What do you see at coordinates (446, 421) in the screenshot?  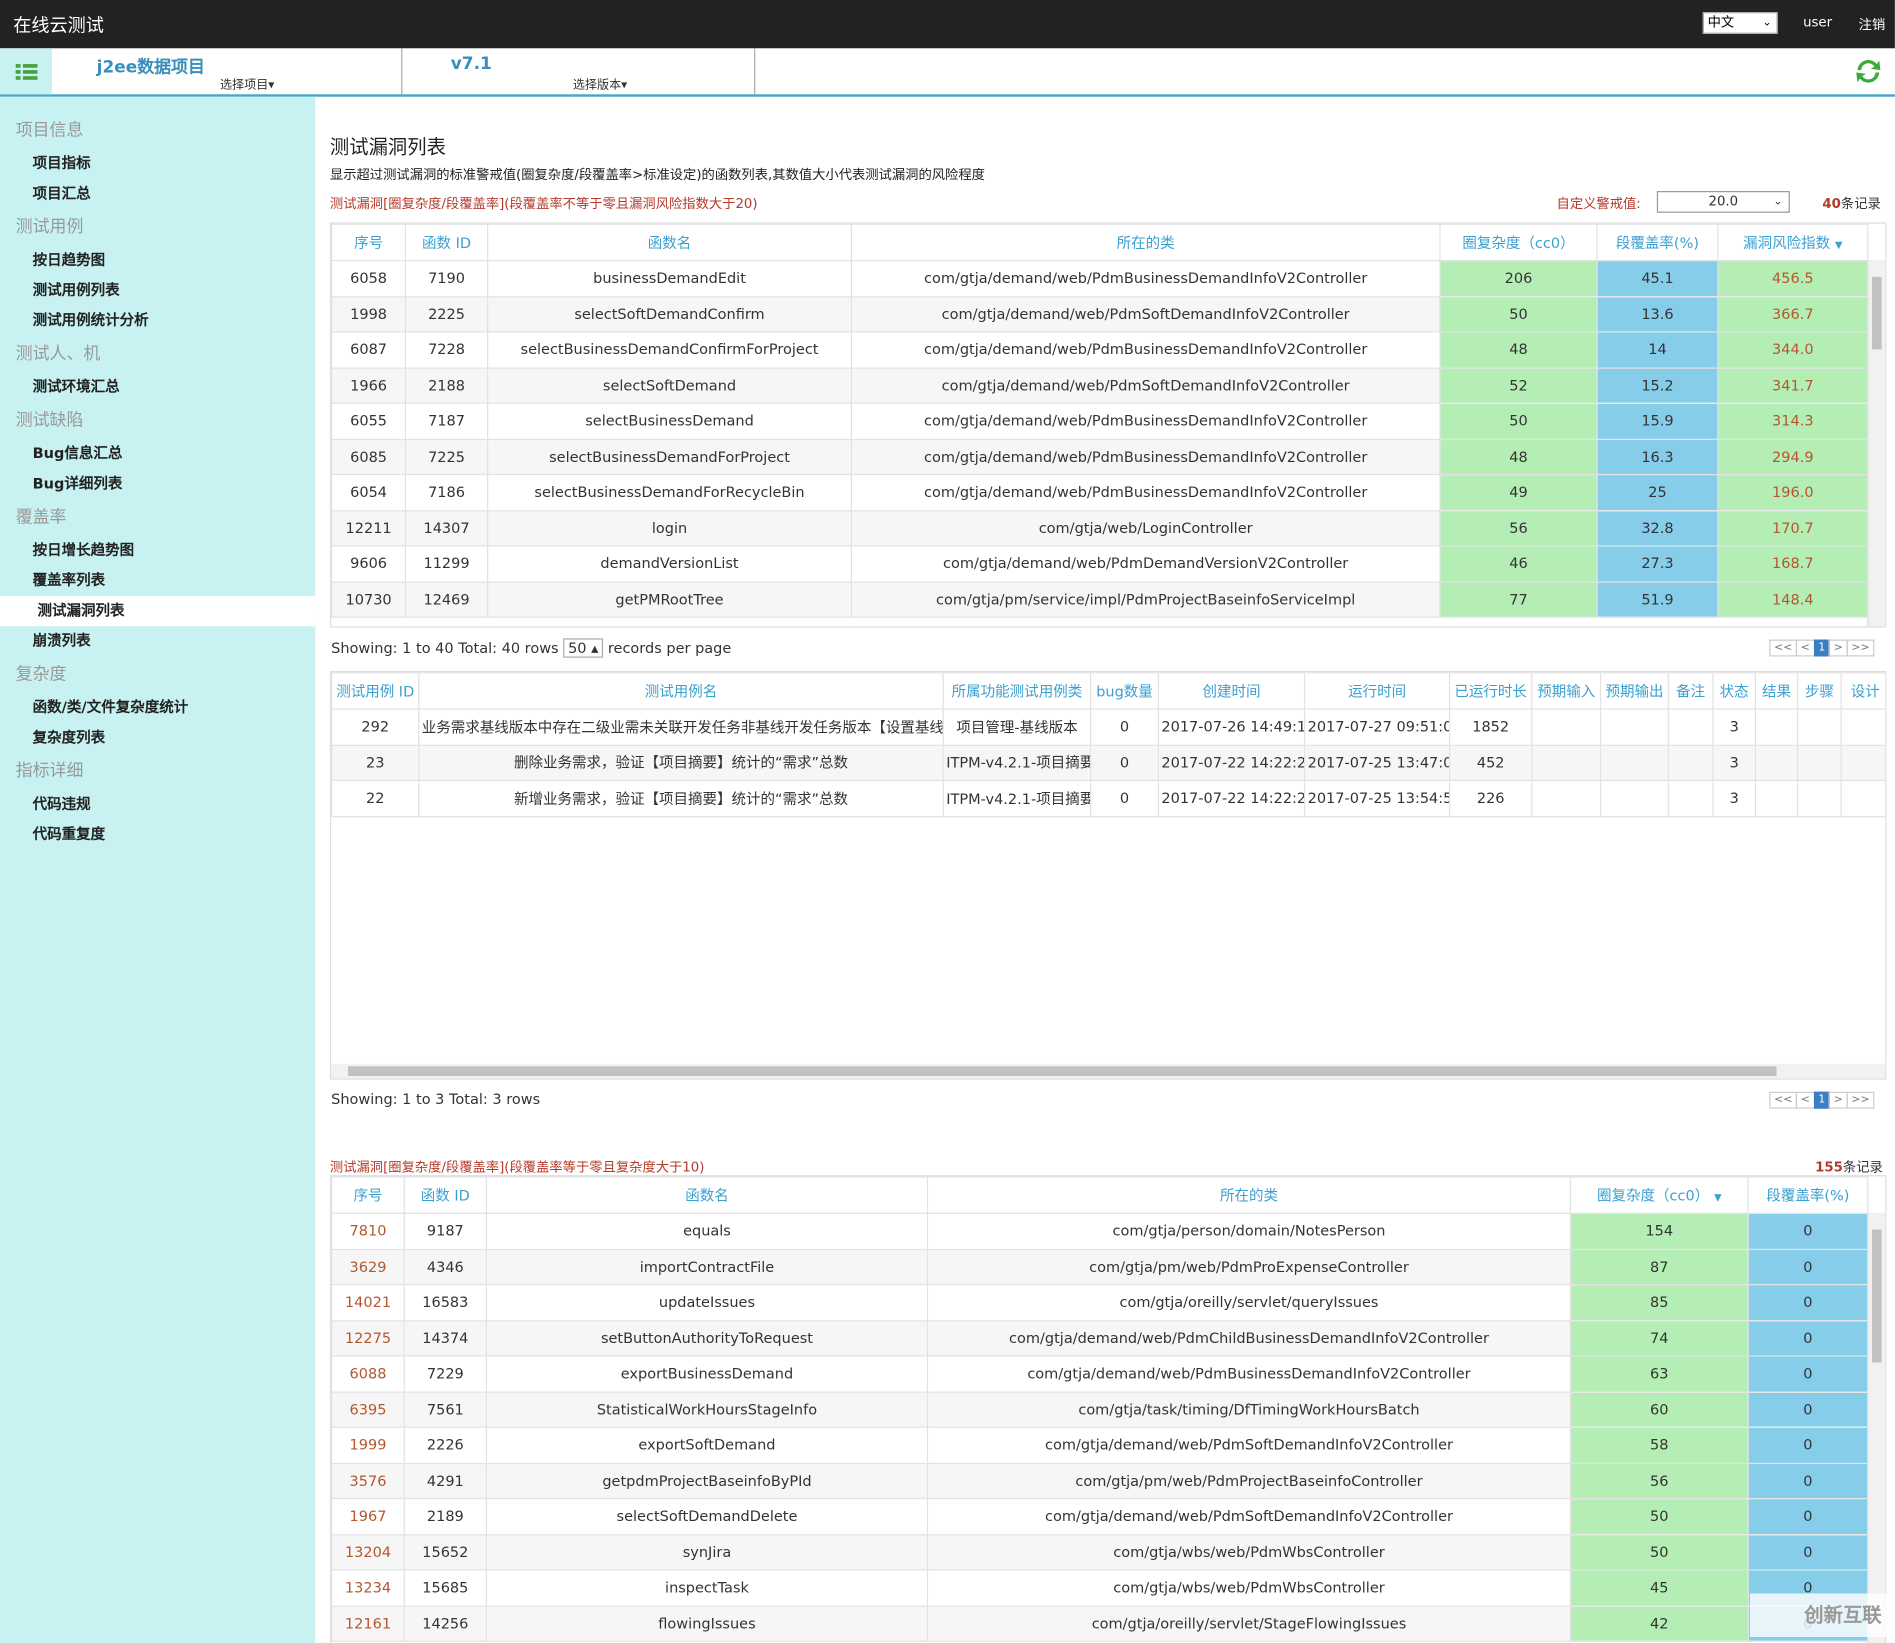 I see `cell-text: 7187` at bounding box center [446, 421].